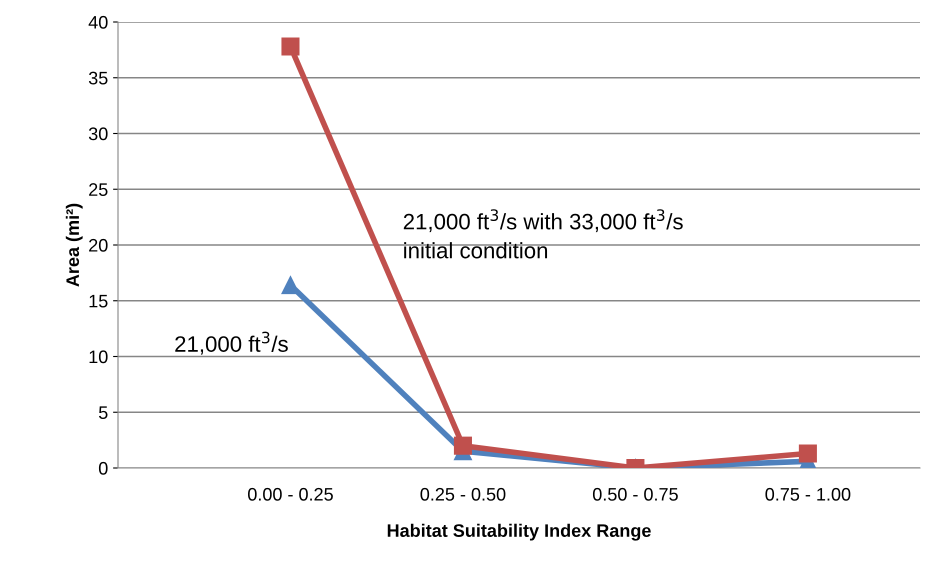 The width and height of the screenshot is (925, 565). What do you see at coordinates (99, 357) in the screenshot?
I see `y-tick-label: 10` at bounding box center [99, 357].